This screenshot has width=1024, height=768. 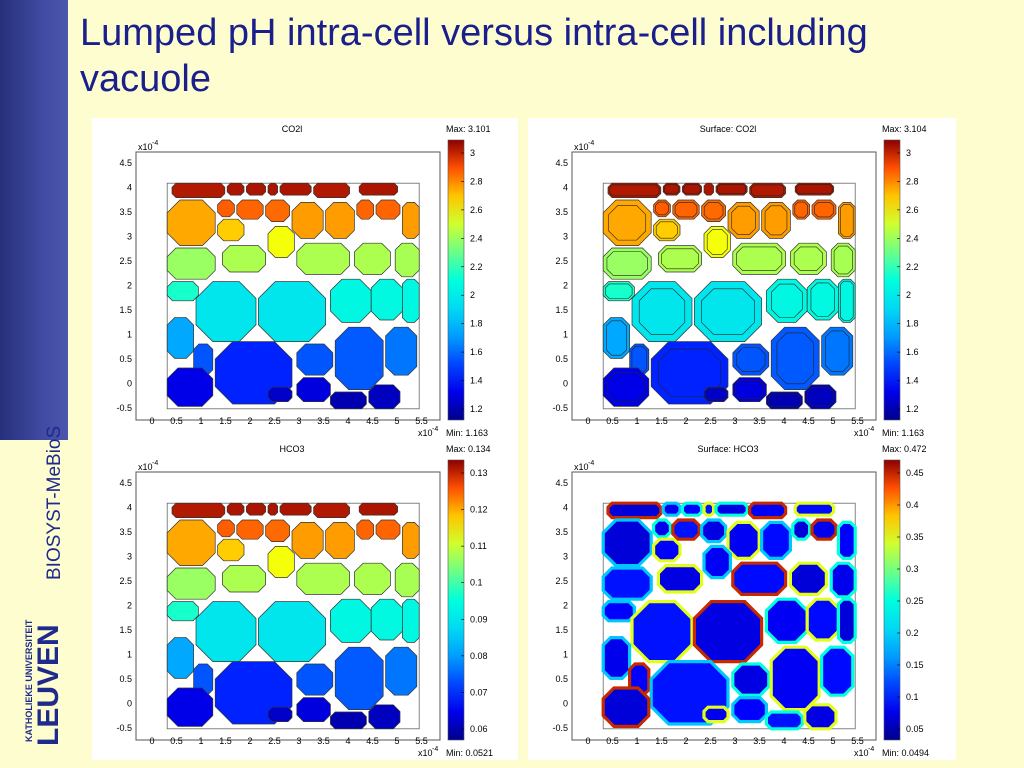 I want to click on colorbar-tick-label: 2.8, so click(x=912, y=181).